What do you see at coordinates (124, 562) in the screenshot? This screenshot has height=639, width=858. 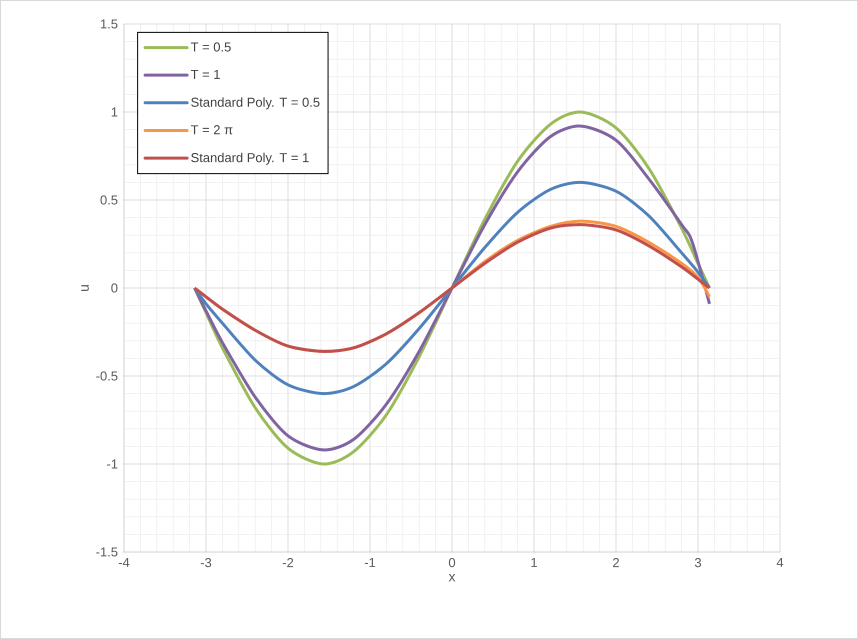 I see `x-tick-label: -4` at bounding box center [124, 562].